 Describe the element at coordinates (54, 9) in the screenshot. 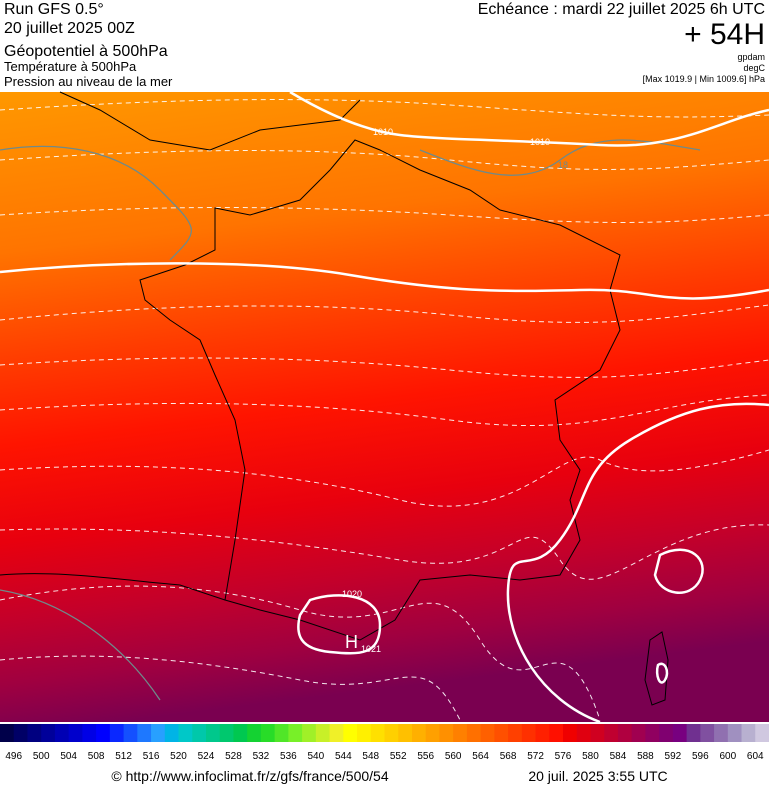

I see `run-title: Run GFS 0.5°` at that location.